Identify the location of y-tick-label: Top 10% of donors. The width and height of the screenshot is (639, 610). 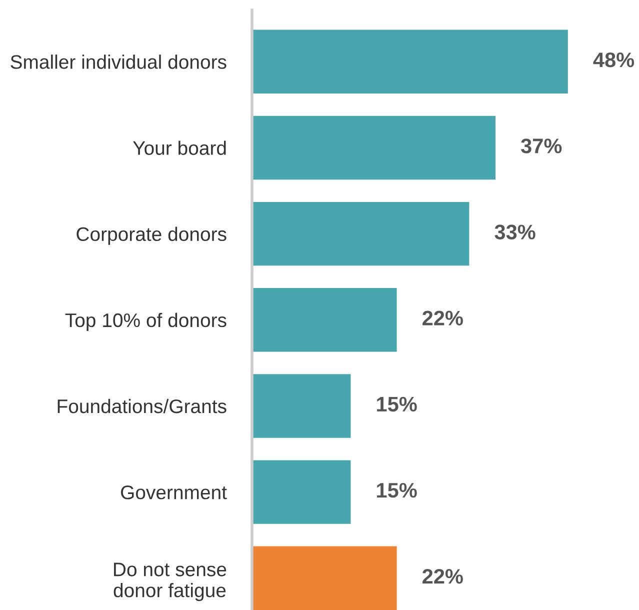
(145, 321).